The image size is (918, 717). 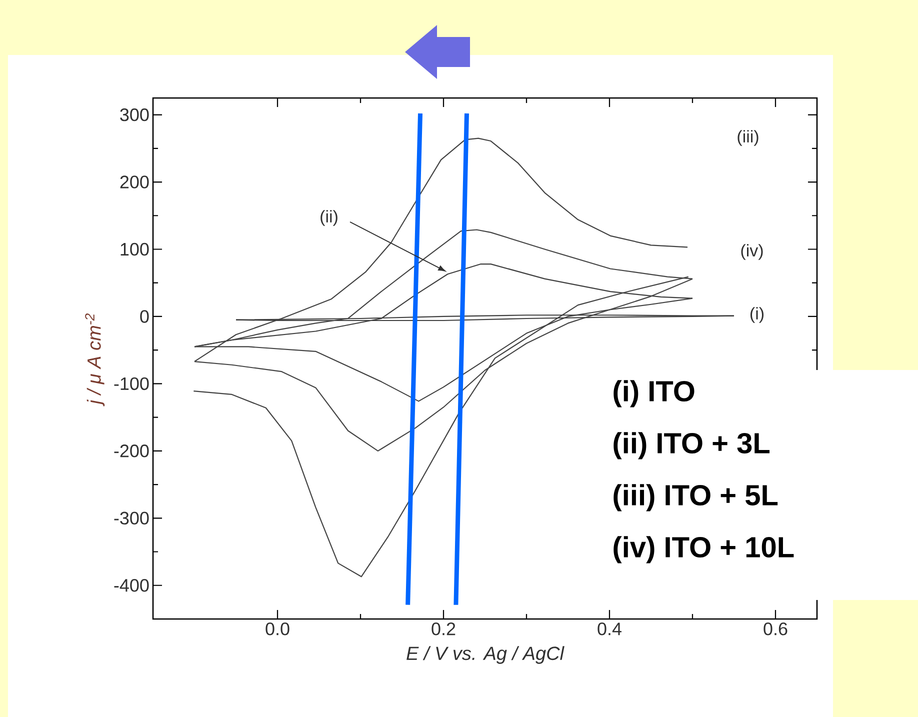 What do you see at coordinates (134, 115) in the screenshot?
I see `y-tick-label: 300` at bounding box center [134, 115].